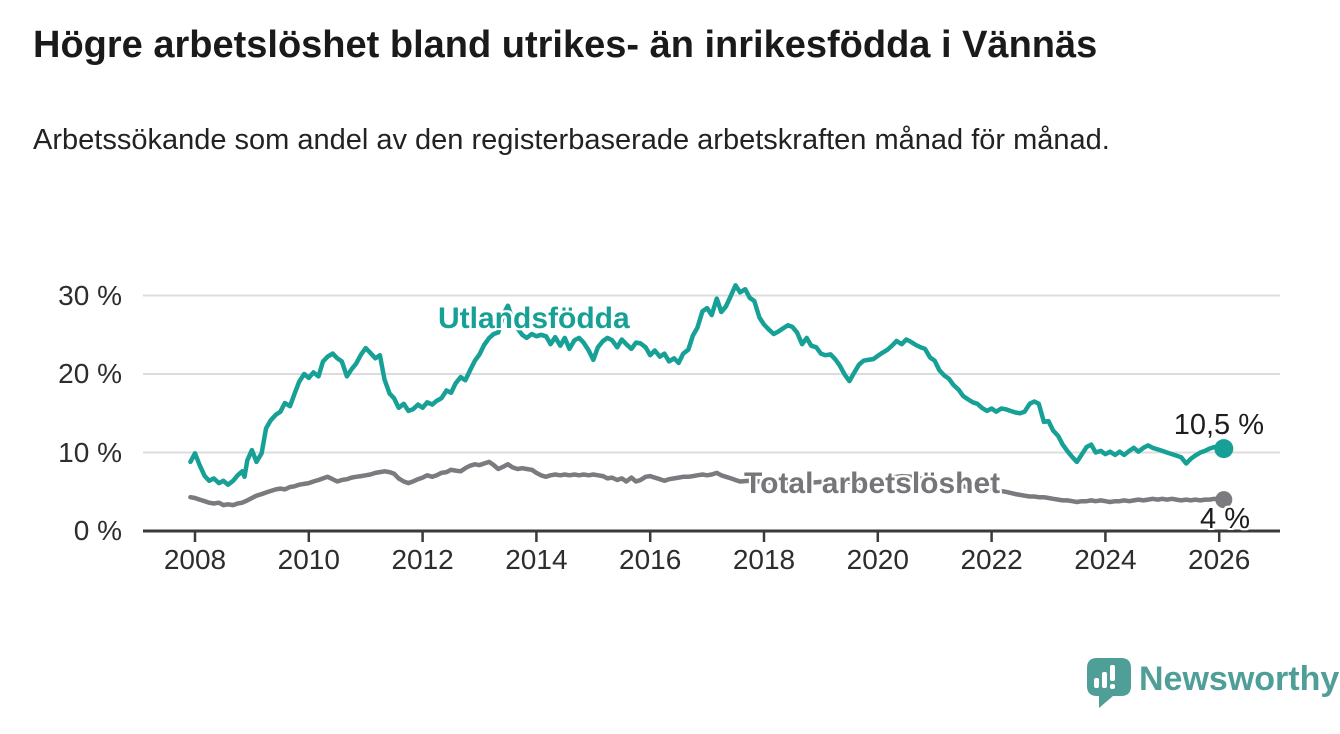 The height and width of the screenshot is (734, 1340). What do you see at coordinates (534, 318) in the screenshot?
I see `series-label-utlandsfodda: Utlandsfödda` at bounding box center [534, 318].